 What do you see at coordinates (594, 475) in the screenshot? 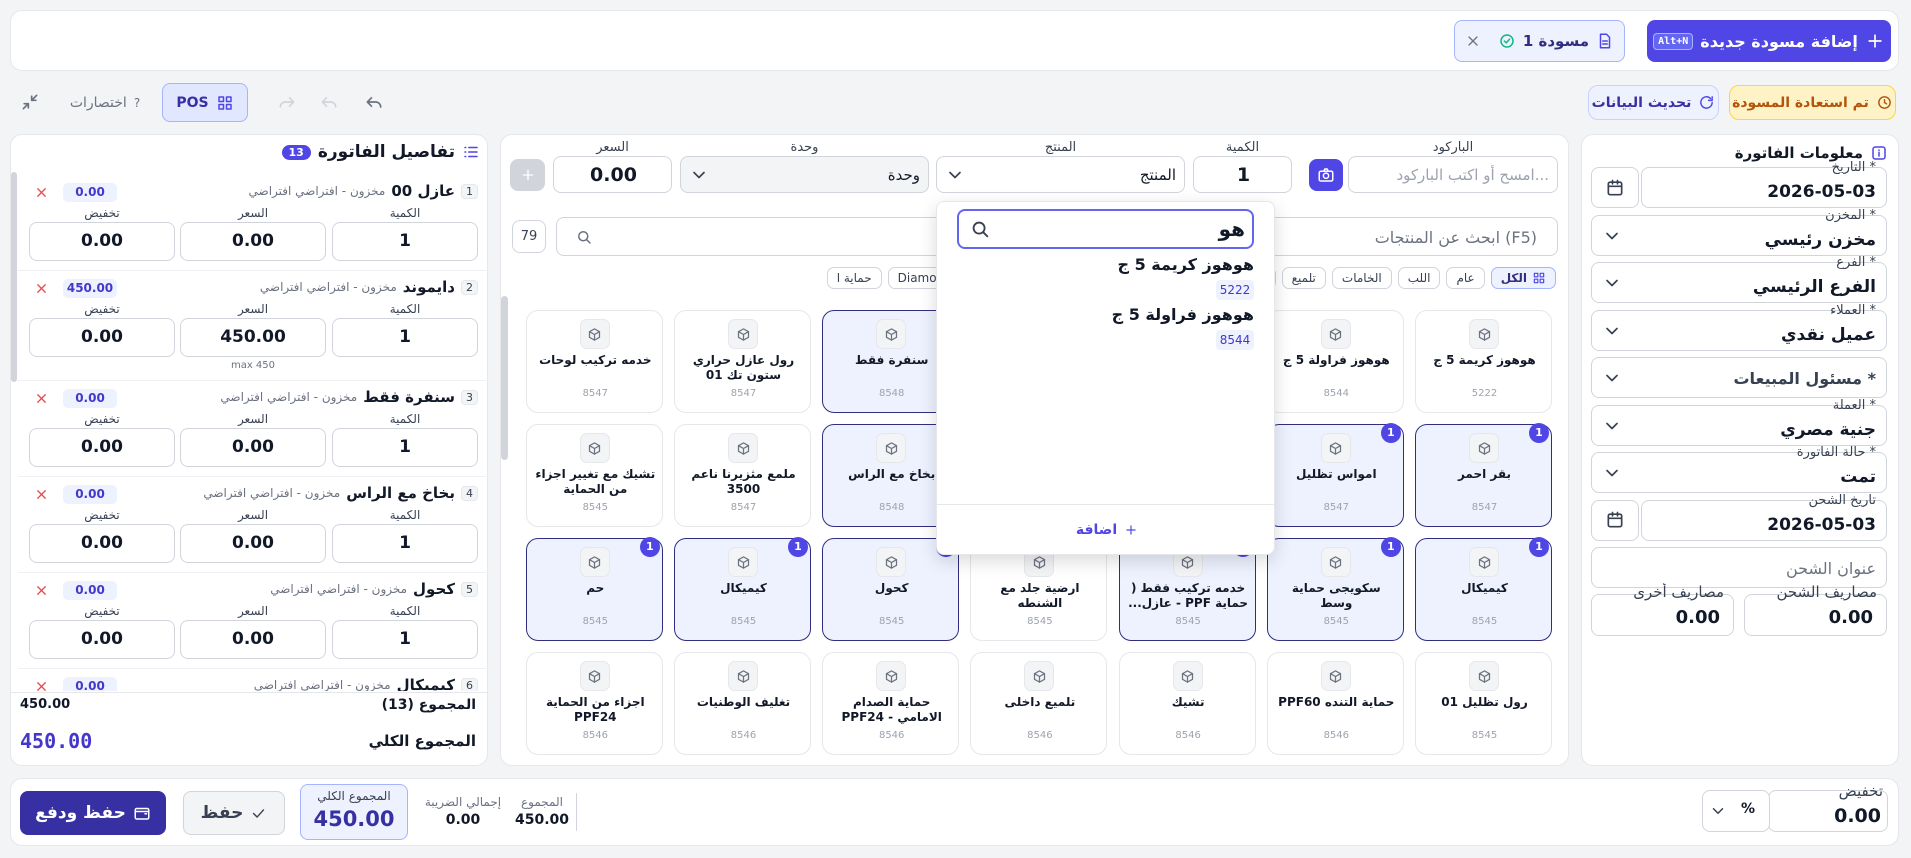
I see `product-card: تشيك مع تغيير اجزاء من الحماية 8545` at bounding box center [594, 475].